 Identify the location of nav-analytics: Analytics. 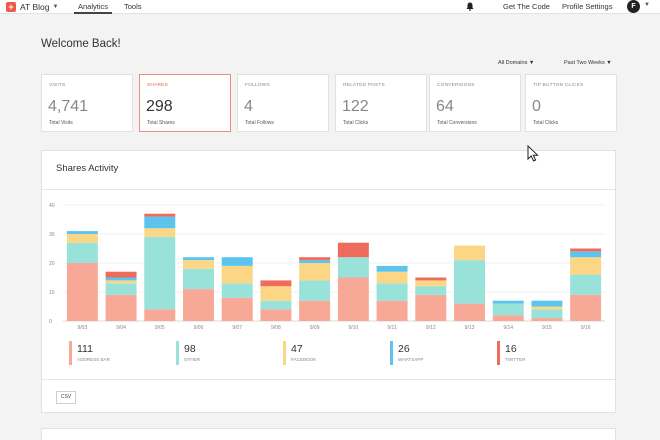
(93, 6).